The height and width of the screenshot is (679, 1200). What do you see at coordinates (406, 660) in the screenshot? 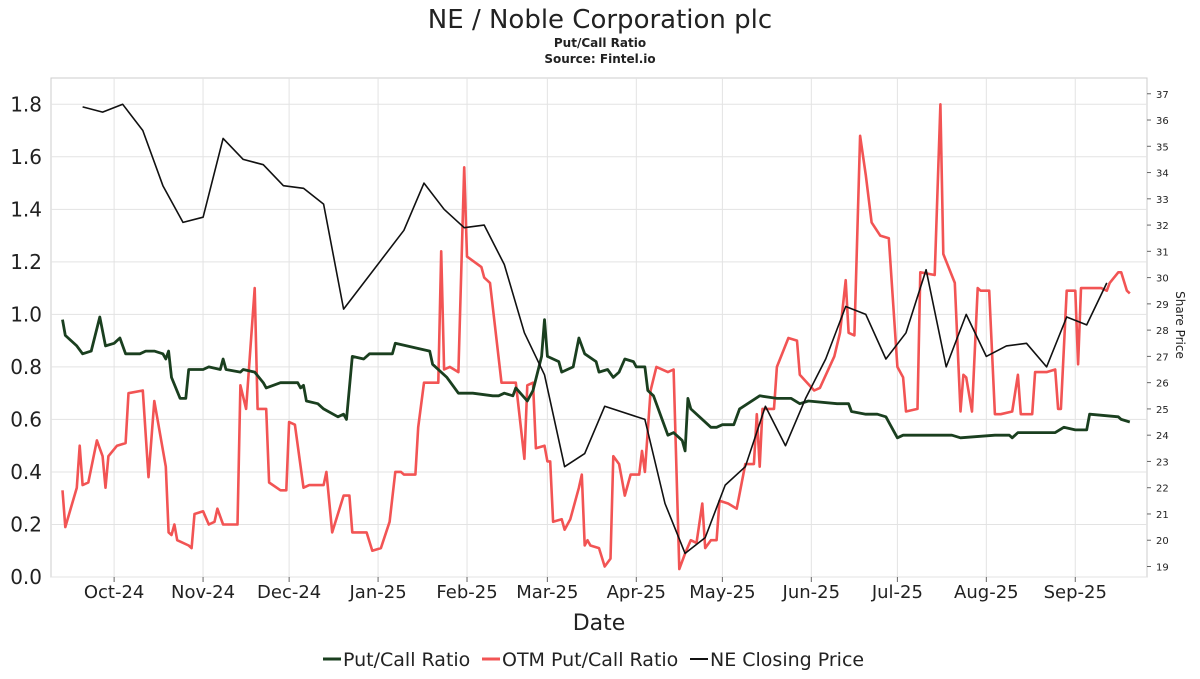
I see `legend-label-put-call: Put/Call Ratio` at bounding box center [406, 660].